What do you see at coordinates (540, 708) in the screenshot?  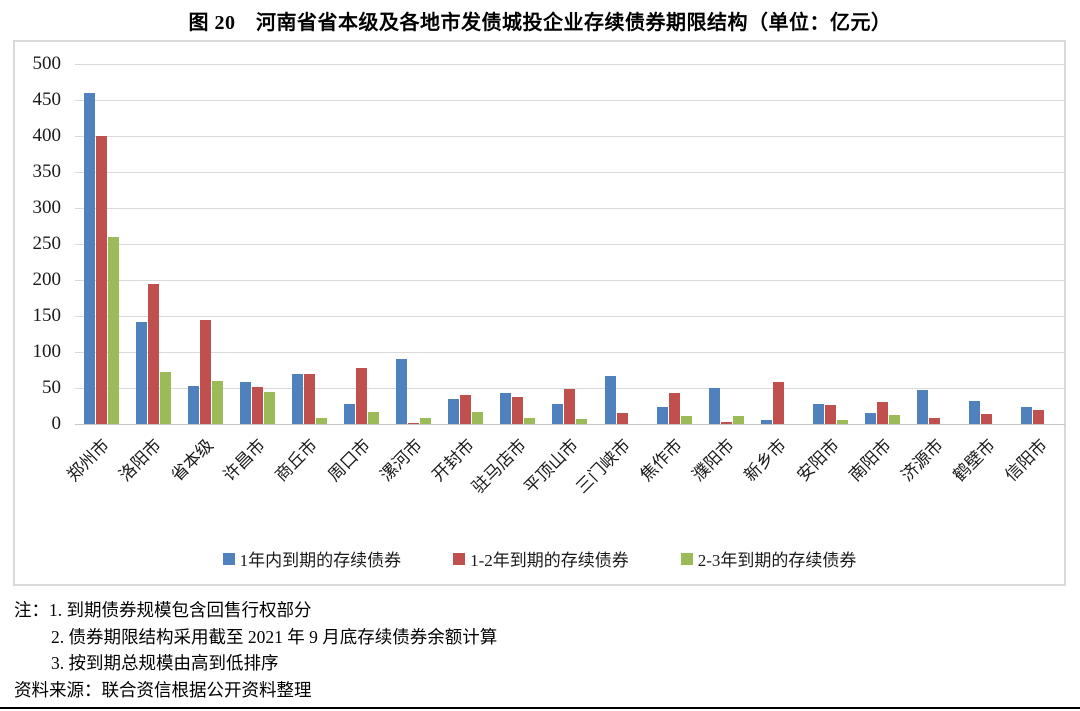 I see `page-bottom-divider` at bounding box center [540, 708].